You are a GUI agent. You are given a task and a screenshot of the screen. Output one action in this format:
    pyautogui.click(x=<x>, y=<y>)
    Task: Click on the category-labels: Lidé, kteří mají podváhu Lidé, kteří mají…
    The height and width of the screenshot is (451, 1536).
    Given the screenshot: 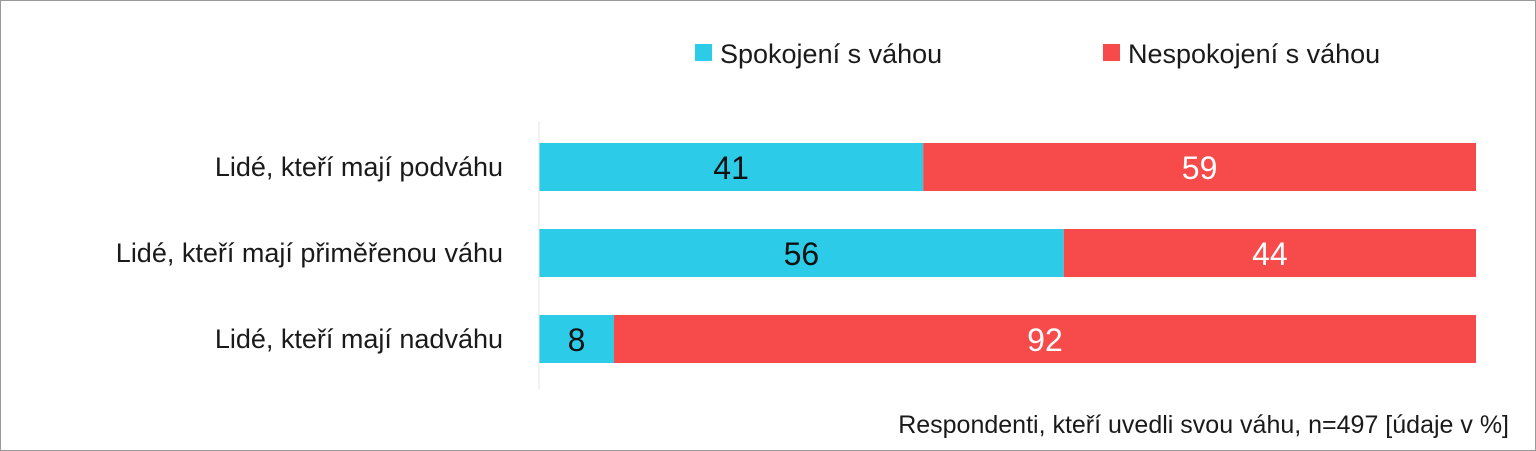 What is the action you would take?
    pyautogui.click(x=309, y=253)
    